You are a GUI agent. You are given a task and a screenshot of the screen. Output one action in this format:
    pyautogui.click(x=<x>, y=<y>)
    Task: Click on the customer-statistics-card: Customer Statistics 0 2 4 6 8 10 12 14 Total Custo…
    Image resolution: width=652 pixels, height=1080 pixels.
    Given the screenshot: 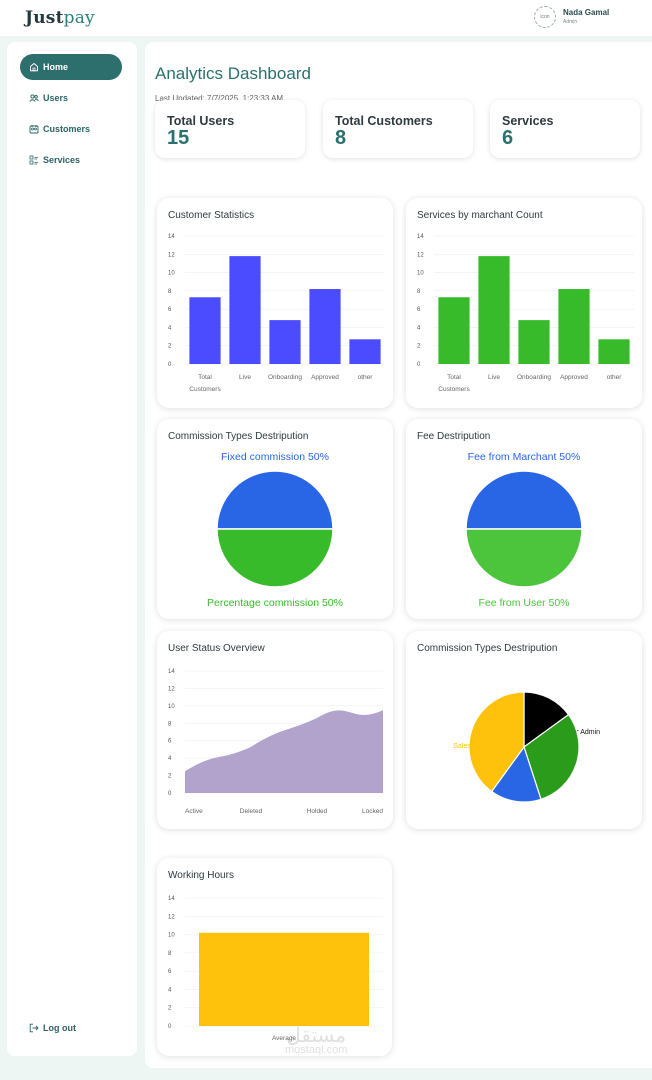 What is the action you would take?
    pyautogui.click(x=275, y=303)
    